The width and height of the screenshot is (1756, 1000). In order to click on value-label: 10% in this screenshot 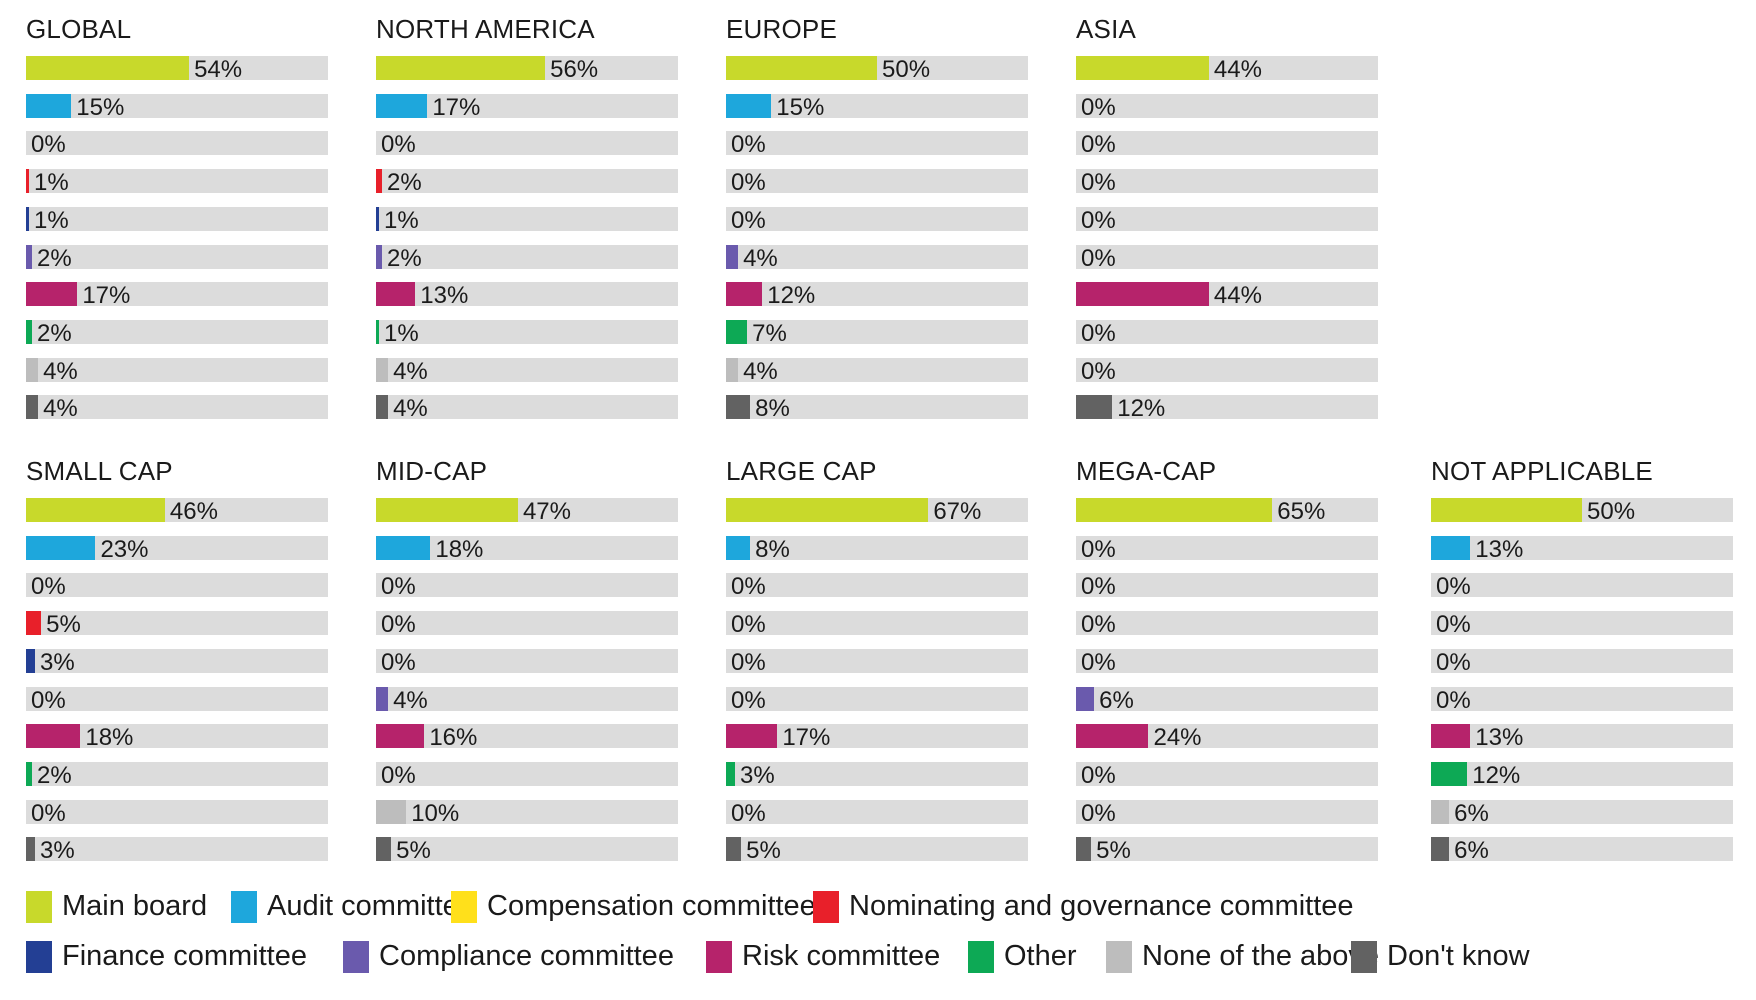, I will do `click(435, 813)`.